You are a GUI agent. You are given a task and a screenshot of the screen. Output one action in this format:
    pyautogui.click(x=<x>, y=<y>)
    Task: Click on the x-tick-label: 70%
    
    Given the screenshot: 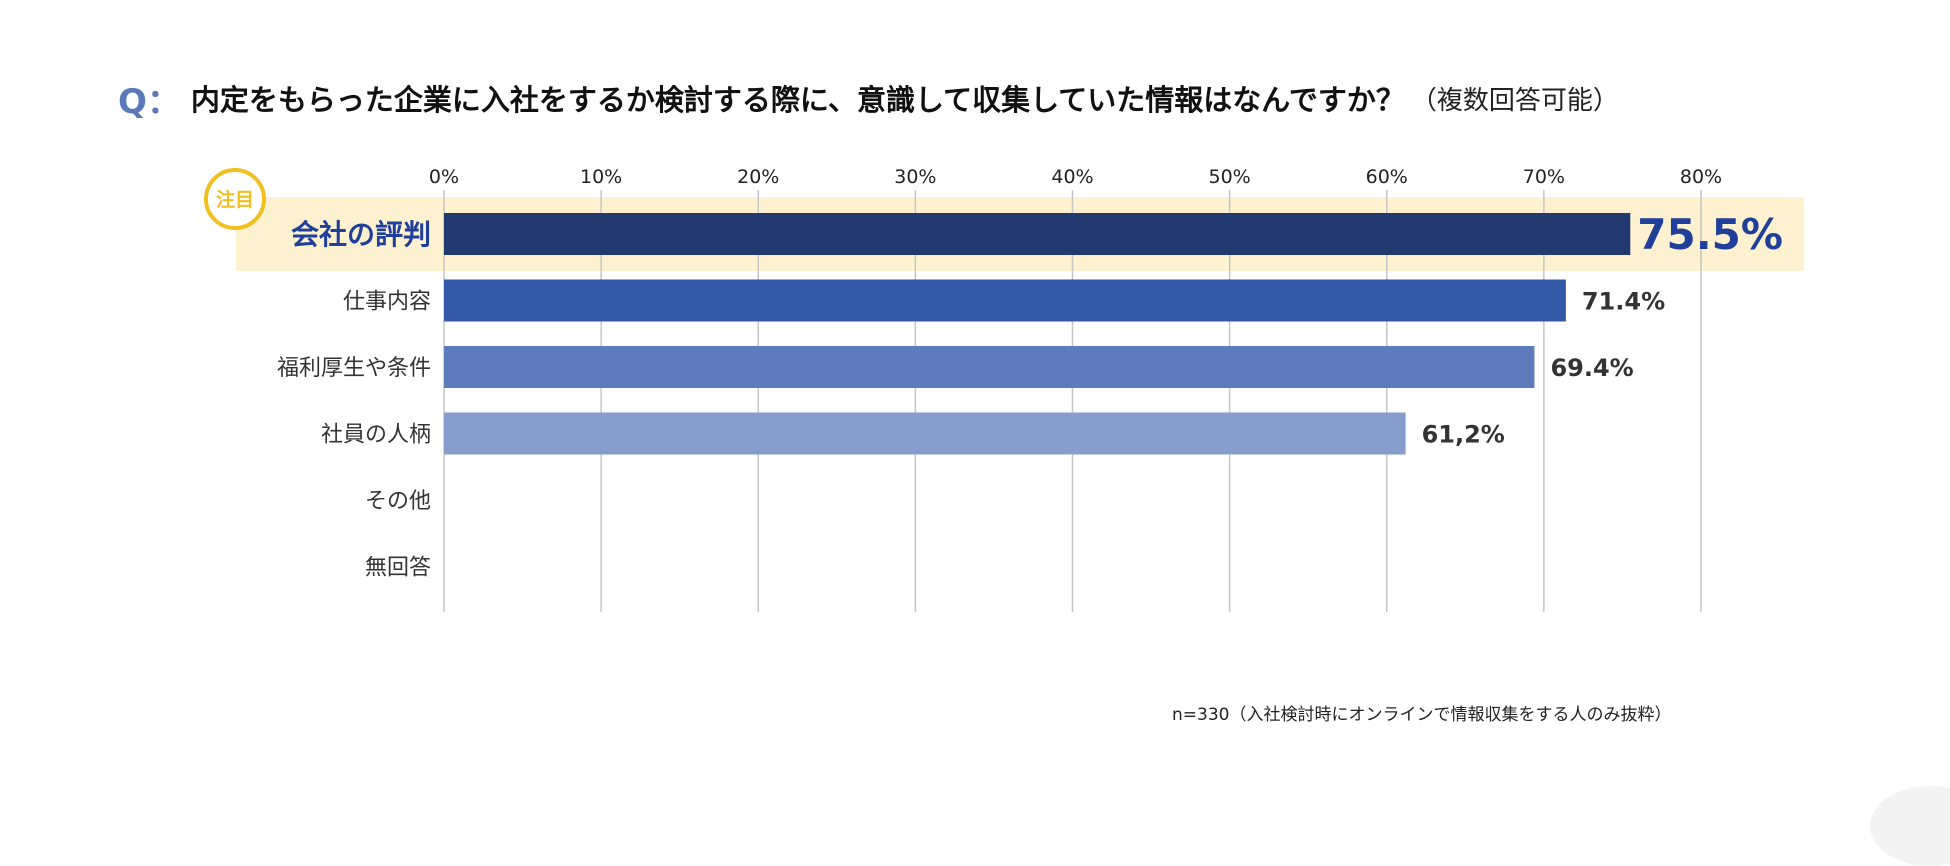 What is the action you would take?
    pyautogui.click(x=1544, y=177)
    